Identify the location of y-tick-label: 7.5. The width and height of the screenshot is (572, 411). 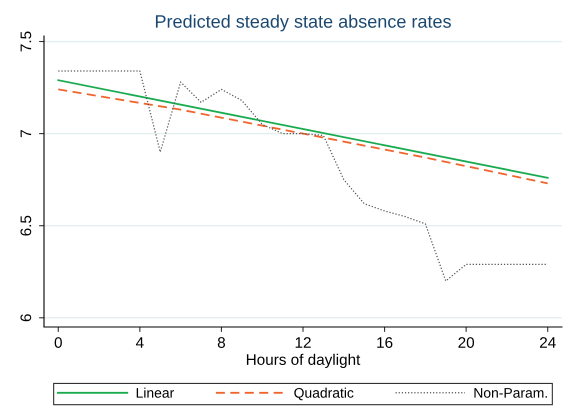
(26, 42).